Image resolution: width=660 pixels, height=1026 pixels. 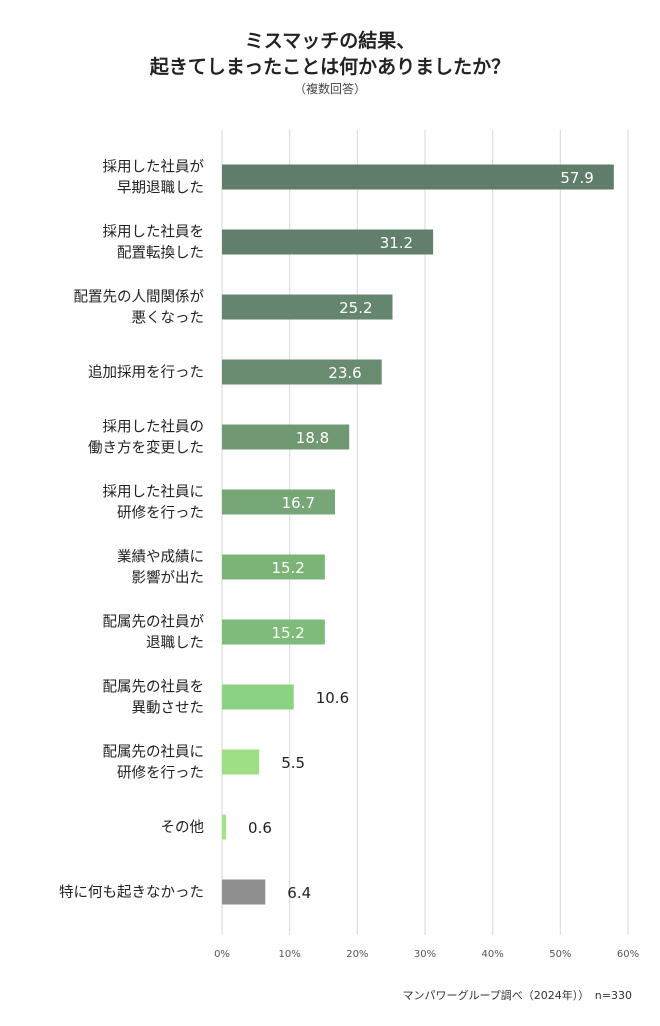 I want to click on data-label: 6.4, so click(x=299, y=893).